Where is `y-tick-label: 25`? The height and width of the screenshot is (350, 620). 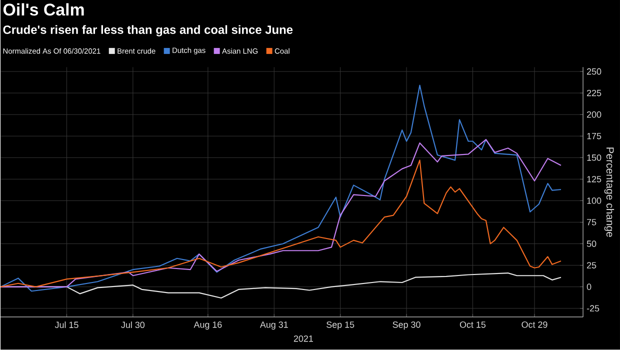 y-tick-label: 25 is located at coordinates (591, 265).